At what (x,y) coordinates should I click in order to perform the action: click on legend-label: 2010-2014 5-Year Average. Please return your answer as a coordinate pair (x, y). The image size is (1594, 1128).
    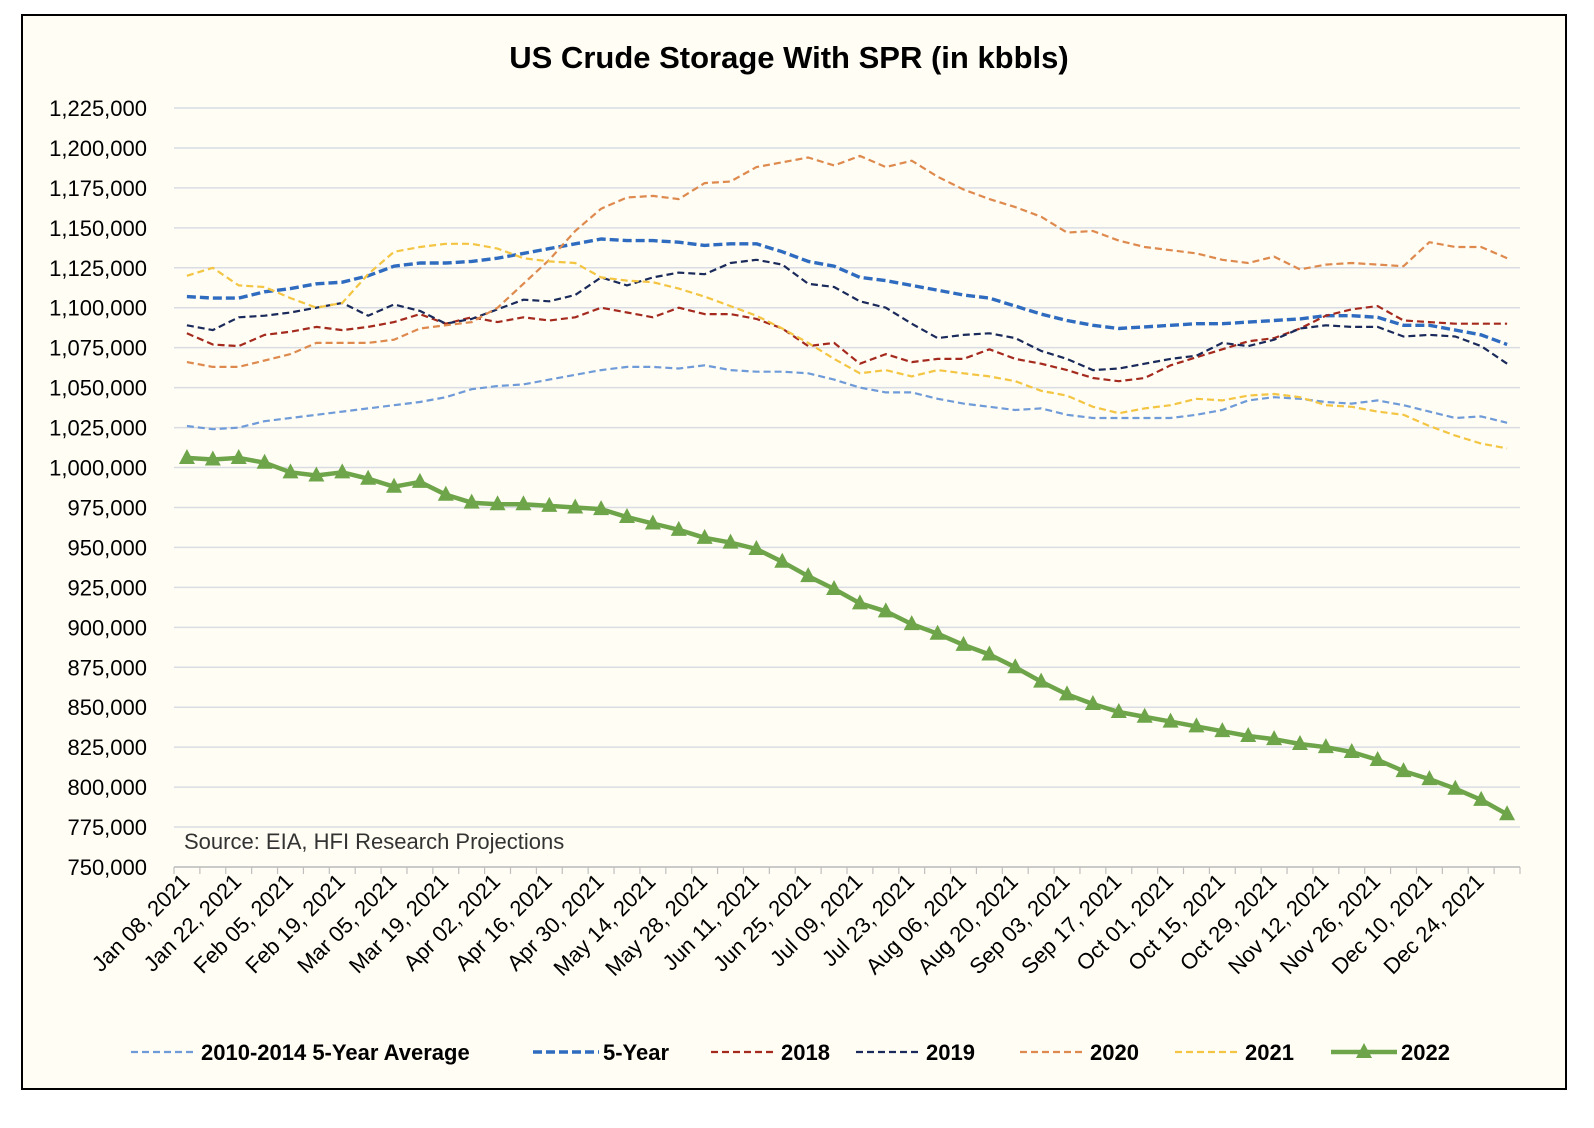
    Looking at the image, I should click on (335, 1052).